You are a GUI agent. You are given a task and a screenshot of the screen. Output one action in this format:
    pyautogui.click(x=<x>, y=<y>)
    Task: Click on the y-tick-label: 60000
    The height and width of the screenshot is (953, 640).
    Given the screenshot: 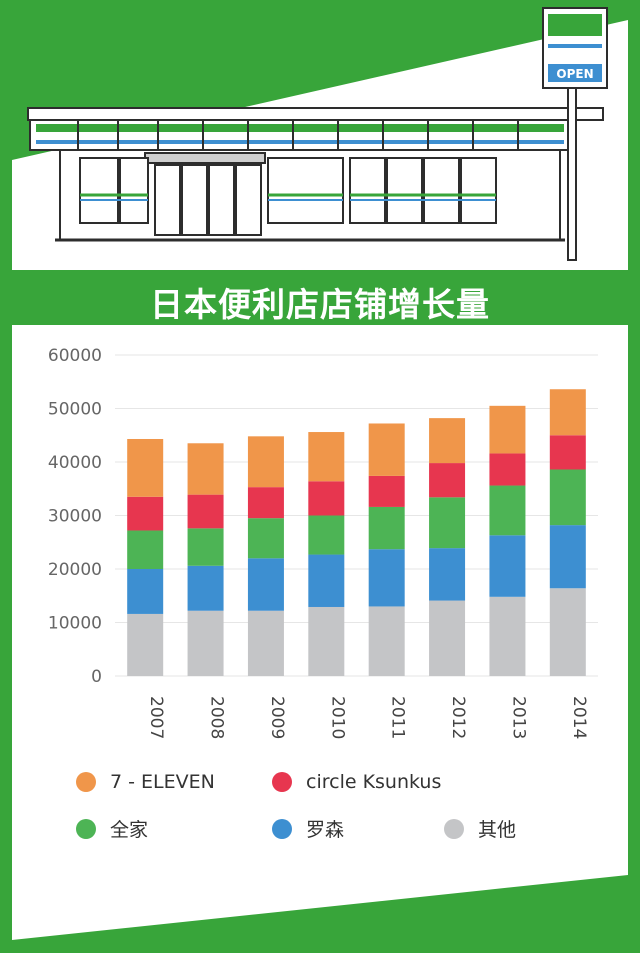 What is the action you would take?
    pyautogui.click(x=75, y=356)
    